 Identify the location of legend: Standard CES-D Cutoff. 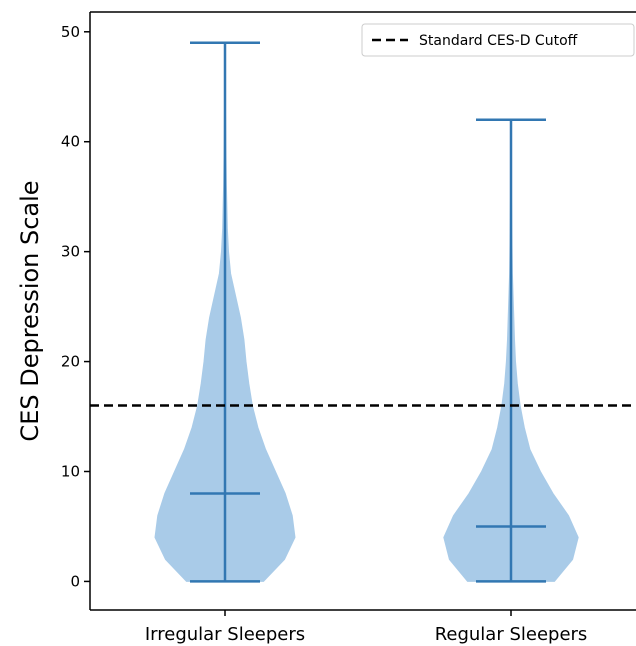
(498, 40).